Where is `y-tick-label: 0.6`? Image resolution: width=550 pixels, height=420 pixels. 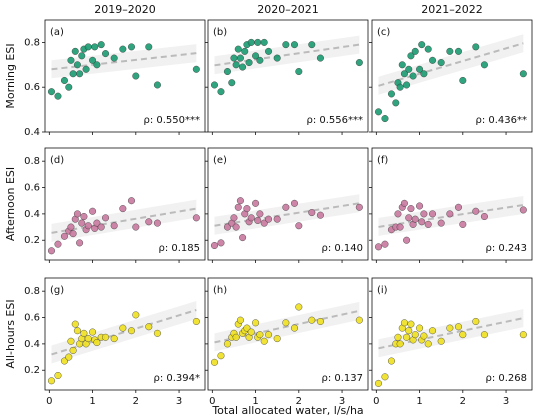 y-tick-label: 0.6 is located at coordinates (32, 318).